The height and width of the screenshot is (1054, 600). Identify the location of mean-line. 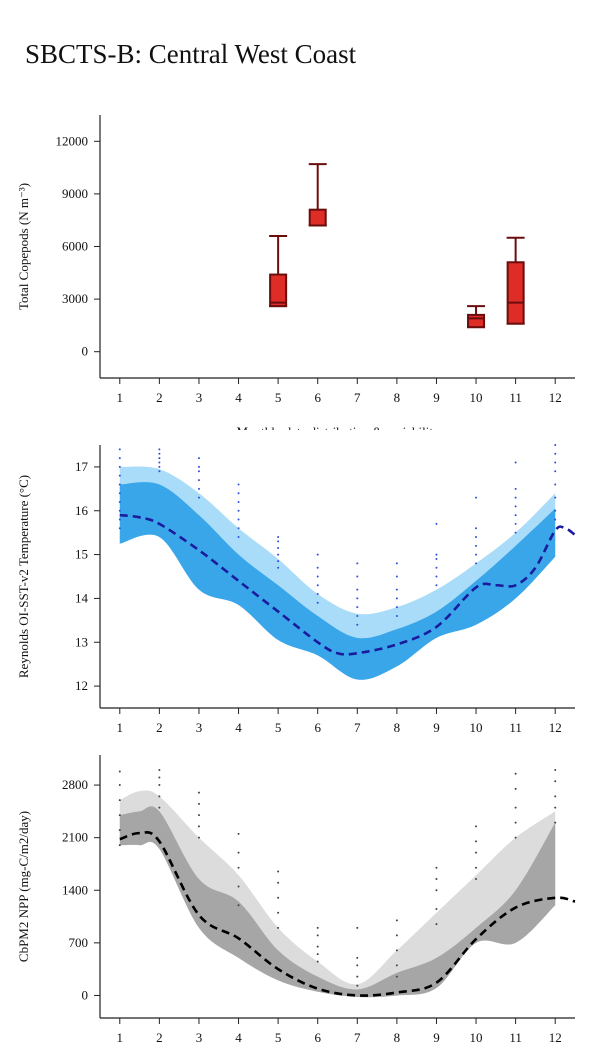
(347, 584).